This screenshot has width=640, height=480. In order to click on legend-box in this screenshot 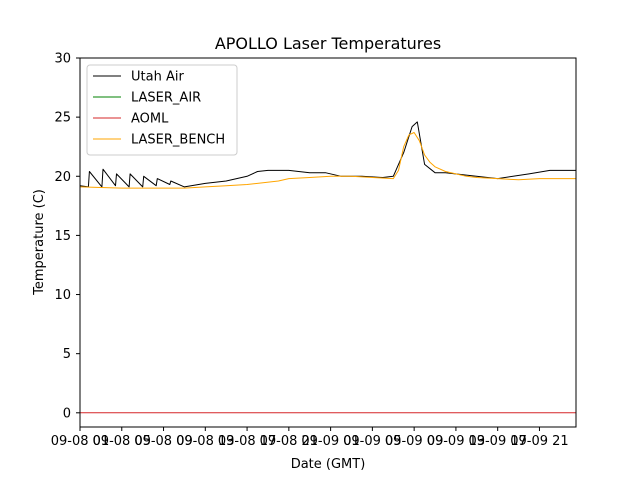, I will do `click(162, 110)`.